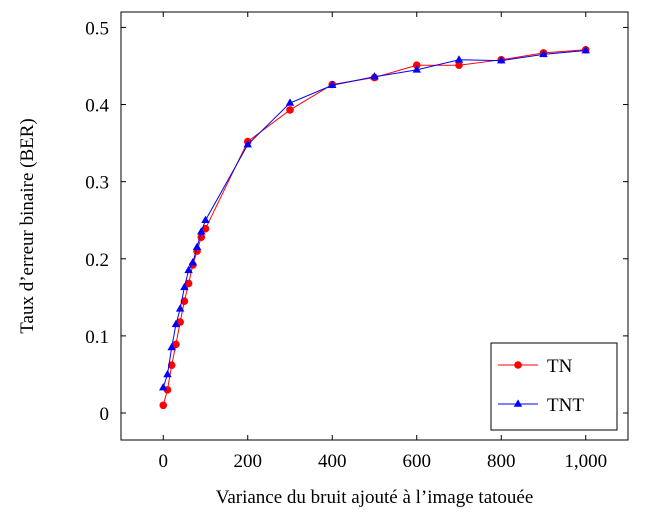  Describe the element at coordinates (535, 366) in the screenshot. I see `legend-entry-tn: TN` at that location.